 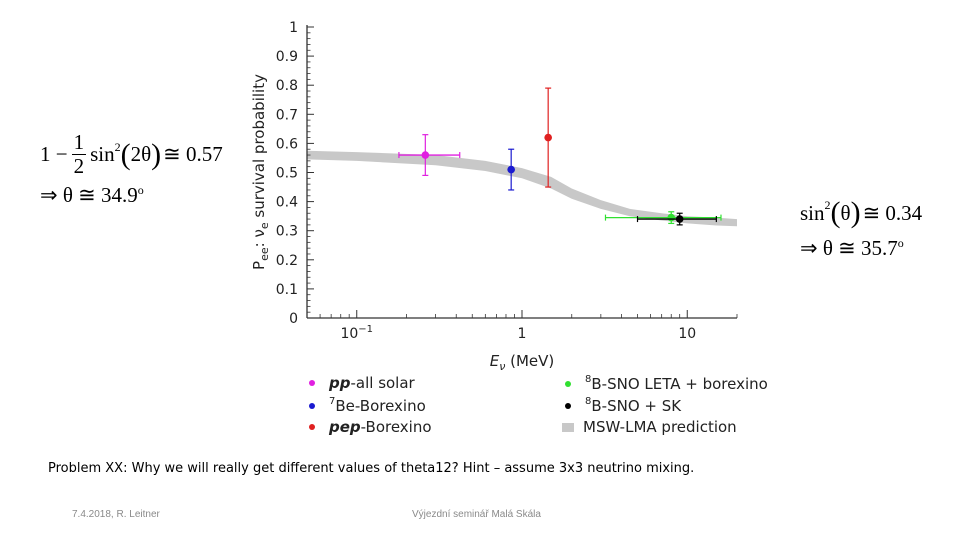 I want to click on legend-label: pep-Borexino, so click(x=380, y=427).